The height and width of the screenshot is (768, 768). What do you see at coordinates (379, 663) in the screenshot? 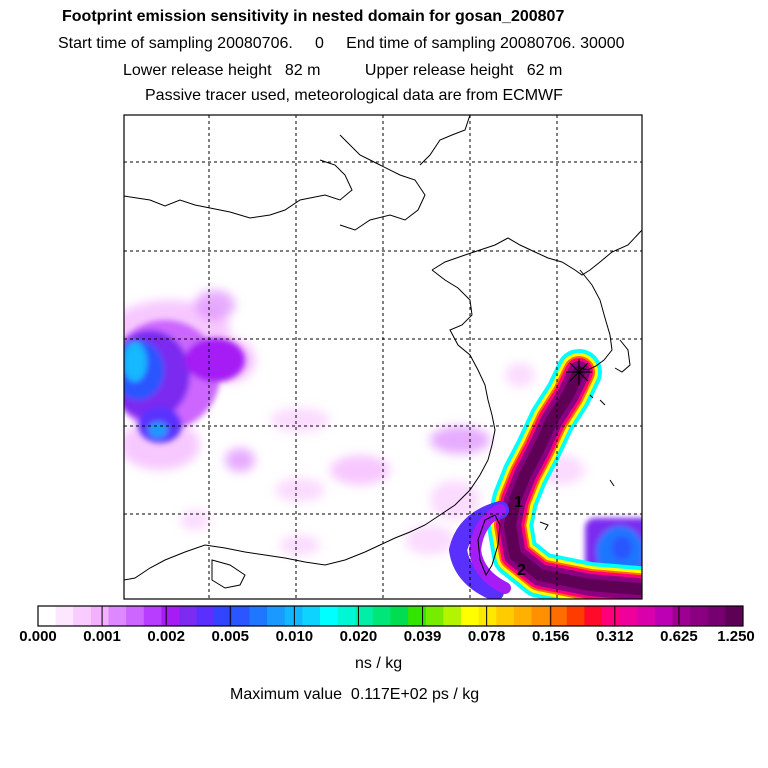
I see `colorbar-units: ns / kg` at bounding box center [379, 663].